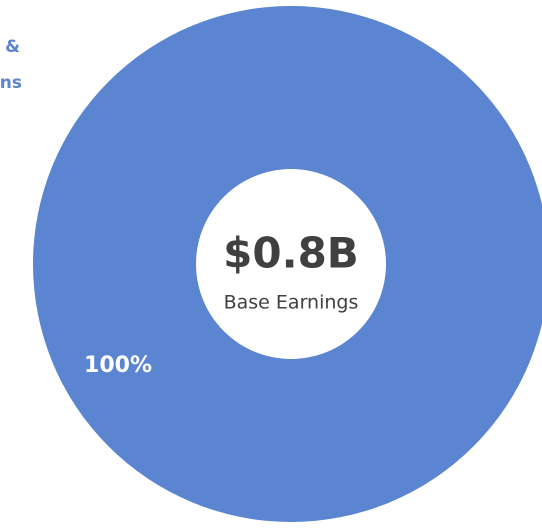 Image resolution: width=542 pixels, height=529 pixels. What do you see at coordinates (291, 253) in the screenshot?
I see `center-value: $0.8B` at bounding box center [291, 253].